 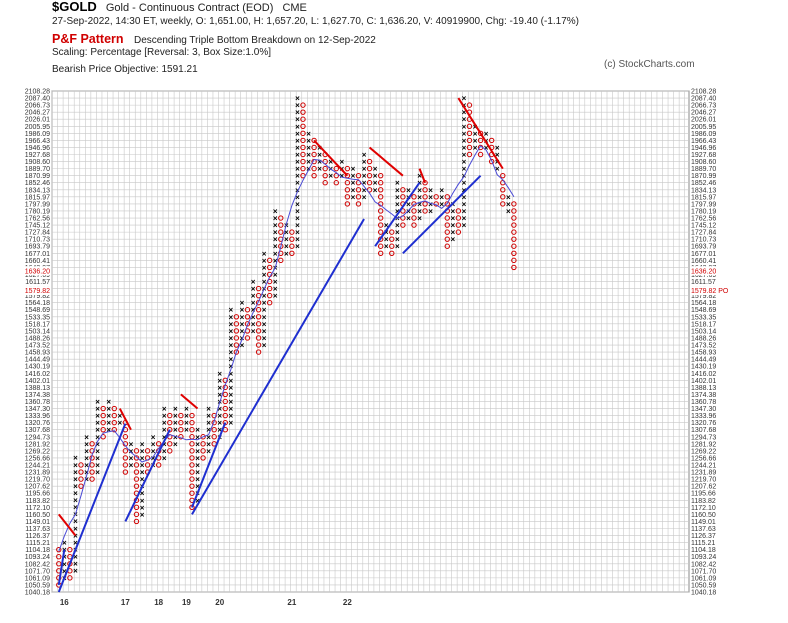 What do you see at coordinates (37, 522) in the screenshot?
I see `y-tick-label-left: 1149.01` at bounding box center [37, 522].